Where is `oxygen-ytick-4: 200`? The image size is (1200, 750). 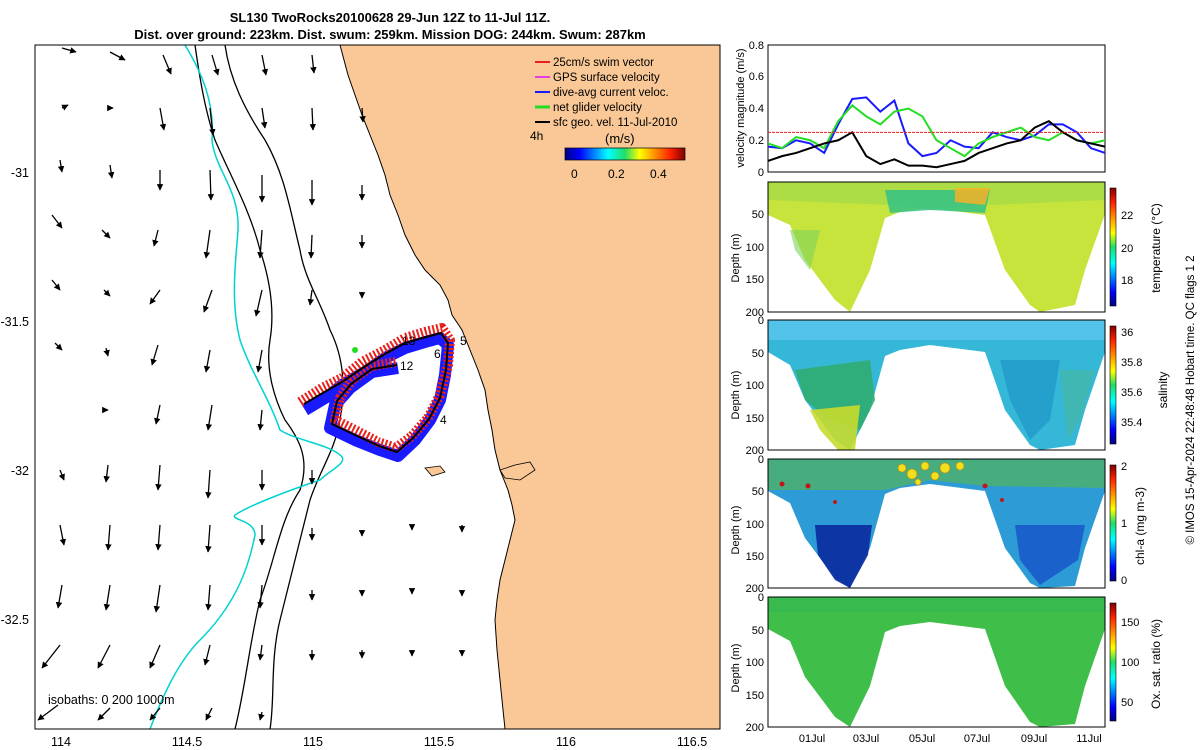 oxygen-ytick-4: 200 is located at coordinates (755, 728).